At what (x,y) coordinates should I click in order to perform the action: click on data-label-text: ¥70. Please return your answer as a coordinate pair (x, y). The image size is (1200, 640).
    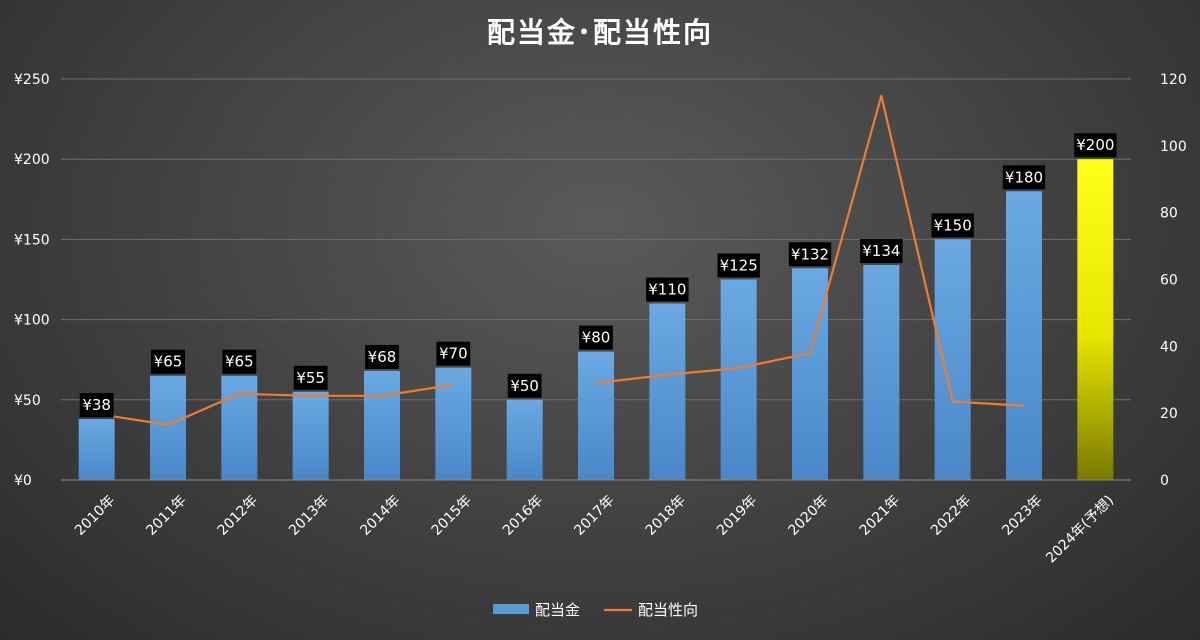
    Looking at the image, I should click on (453, 354).